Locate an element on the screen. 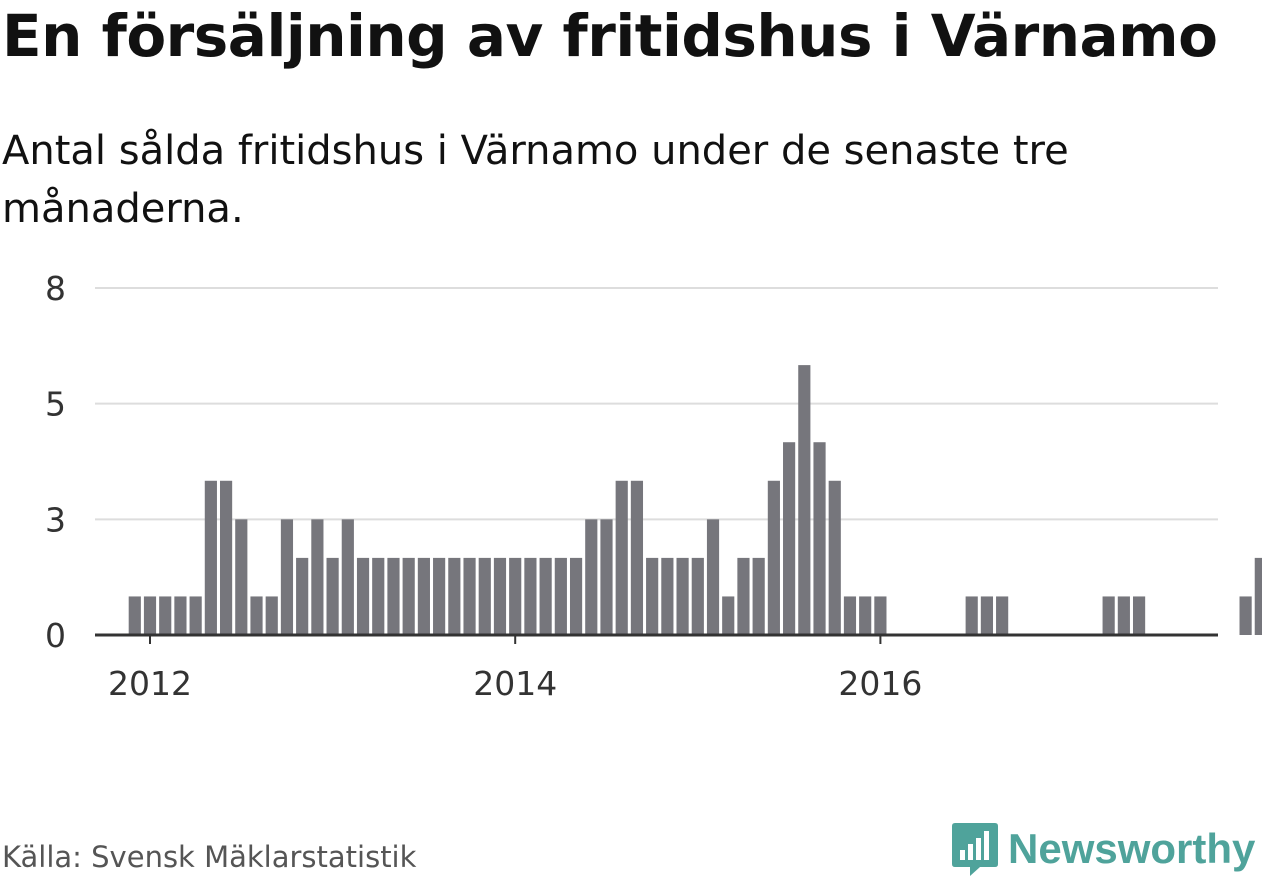  y-tick-label: 0 is located at coordinates (55, 635).